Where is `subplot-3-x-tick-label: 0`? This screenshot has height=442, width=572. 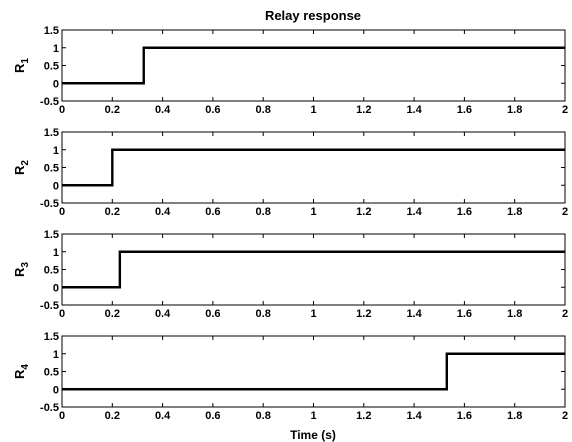
subplot-3-x-tick-label: 0 is located at coordinates (62, 314).